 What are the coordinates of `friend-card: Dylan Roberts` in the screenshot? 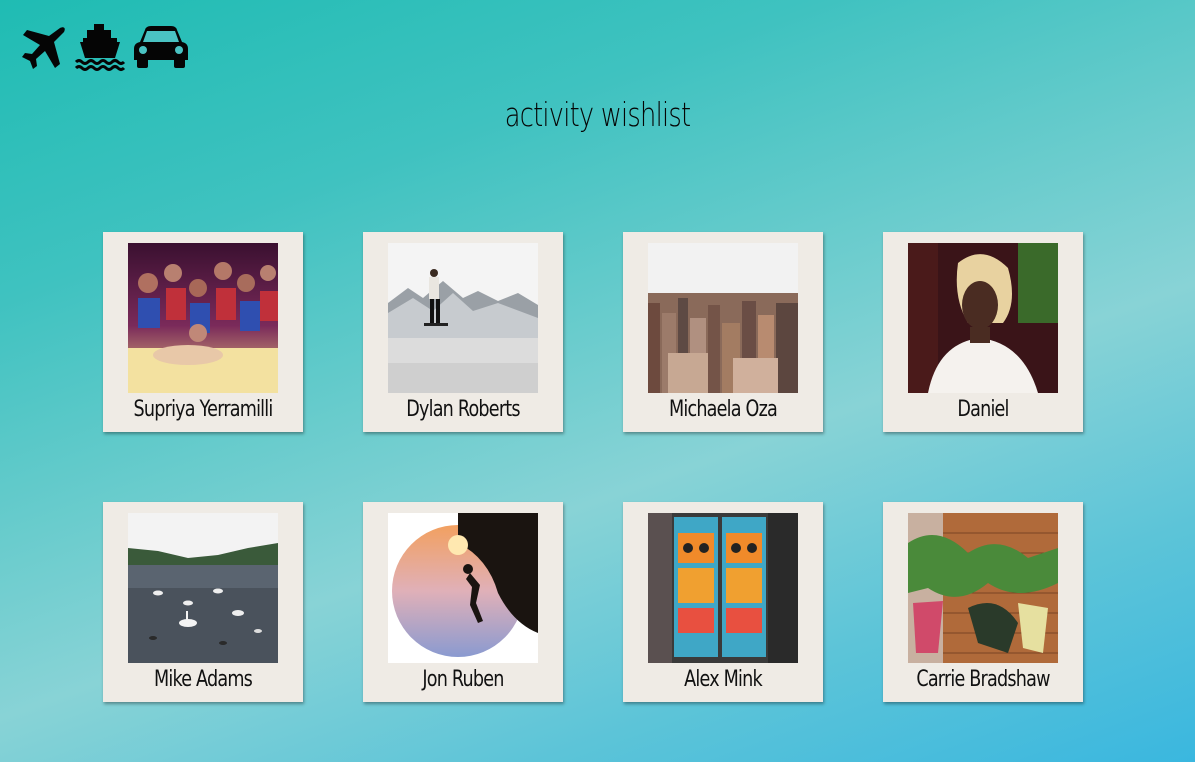 It's located at (463, 332).